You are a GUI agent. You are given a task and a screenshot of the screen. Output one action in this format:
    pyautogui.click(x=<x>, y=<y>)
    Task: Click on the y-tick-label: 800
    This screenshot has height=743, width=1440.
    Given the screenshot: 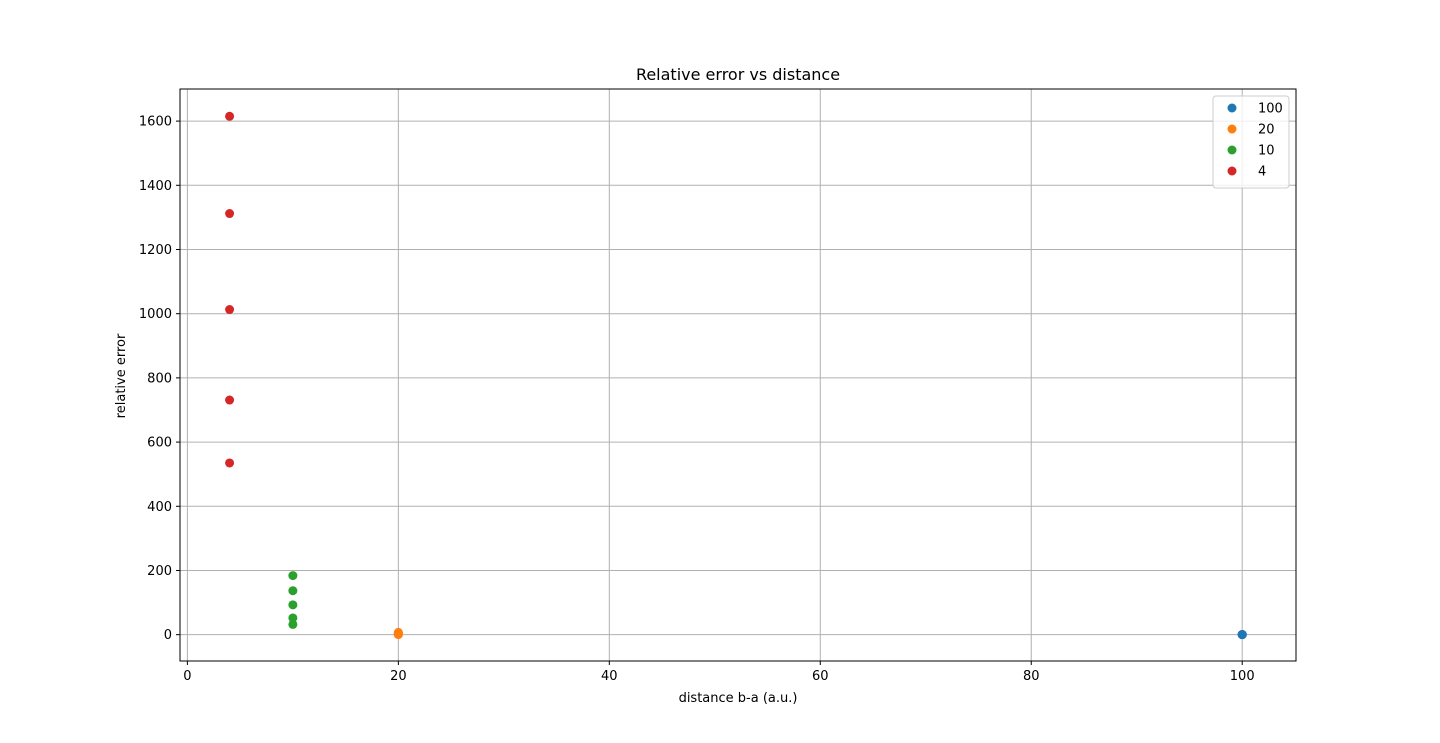 What is the action you would take?
    pyautogui.click(x=159, y=378)
    